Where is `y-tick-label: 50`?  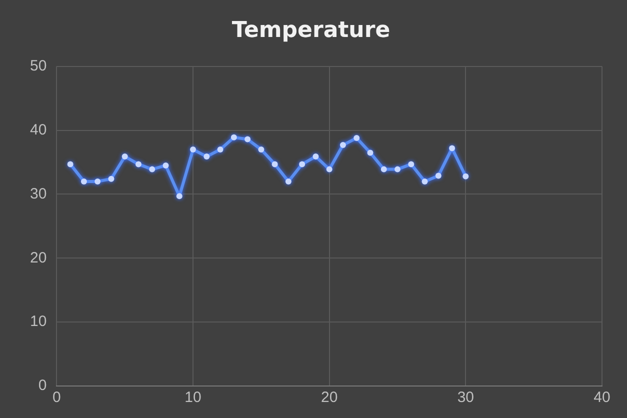 y-tick-label: 50 is located at coordinates (38, 66).